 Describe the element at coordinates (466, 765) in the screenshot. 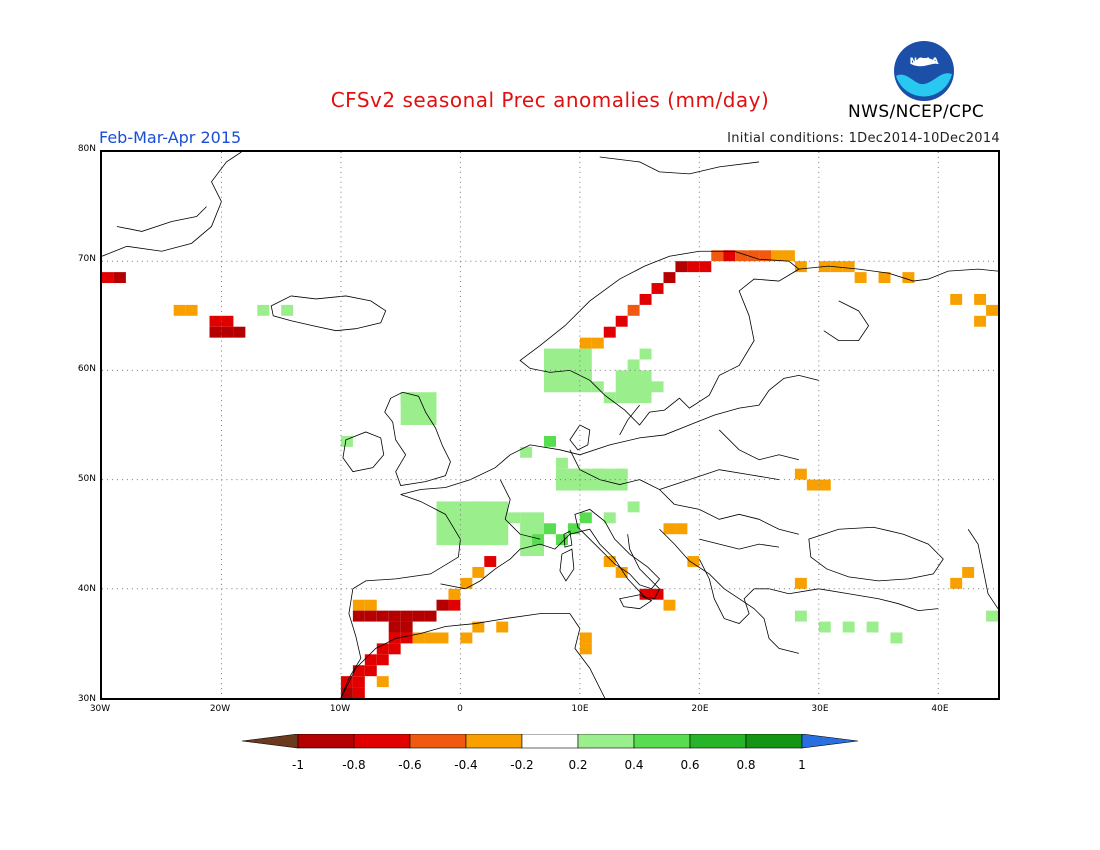

I see `colorbar-tick-label: -0.4` at that location.